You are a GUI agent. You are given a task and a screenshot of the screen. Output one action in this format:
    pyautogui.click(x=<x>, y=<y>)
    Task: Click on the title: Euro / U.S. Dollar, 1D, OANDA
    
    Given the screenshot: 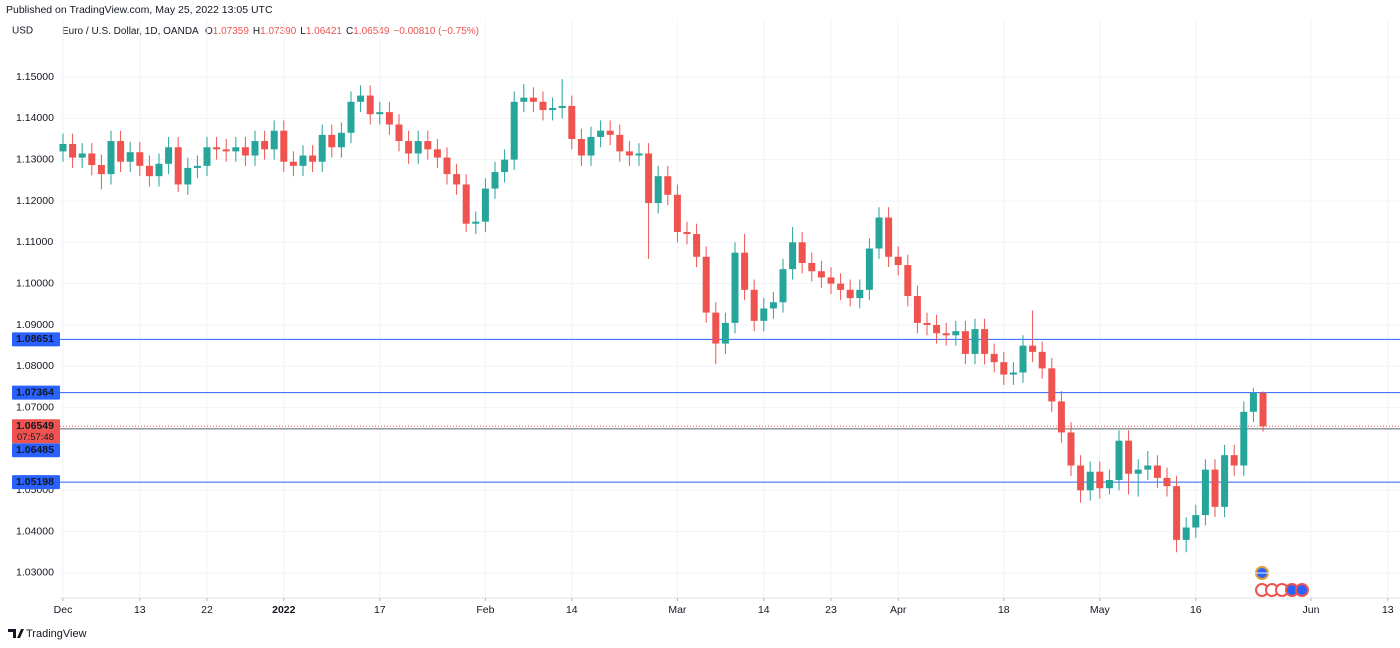 What is the action you would take?
    pyautogui.click(x=130, y=31)
    